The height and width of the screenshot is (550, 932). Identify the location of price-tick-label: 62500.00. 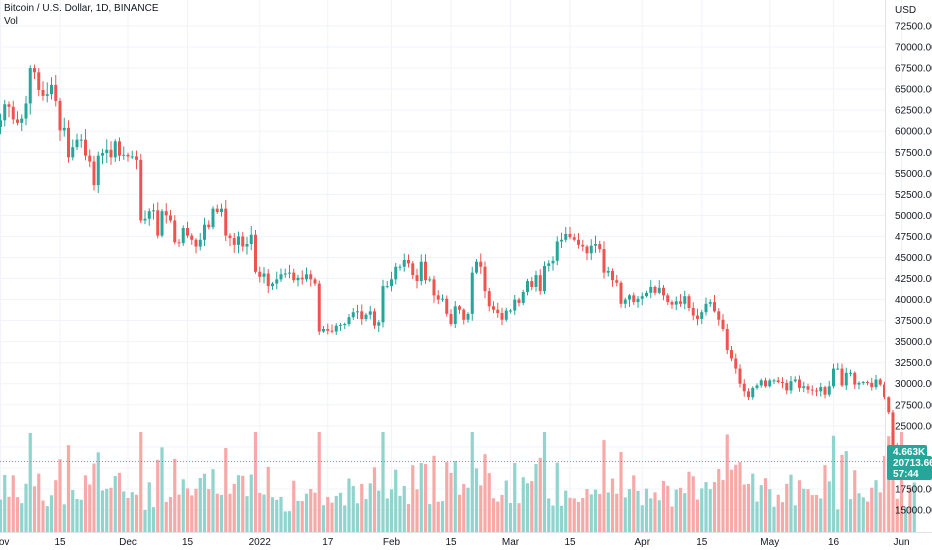
(913, 111).